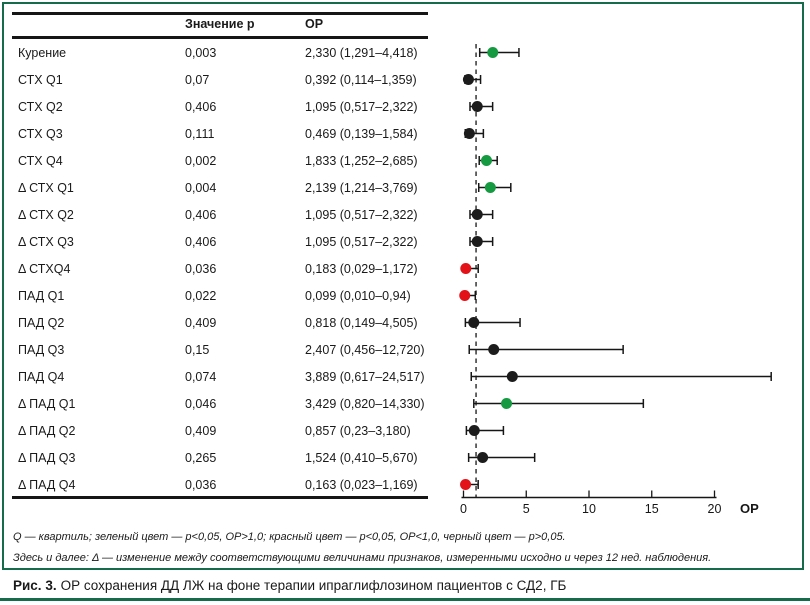 The height and width of the screenshot is (605, 810). I want to click on table-row: ПАД Q3 0,15 2,407 (0,456–12,720), so click(222, 349).